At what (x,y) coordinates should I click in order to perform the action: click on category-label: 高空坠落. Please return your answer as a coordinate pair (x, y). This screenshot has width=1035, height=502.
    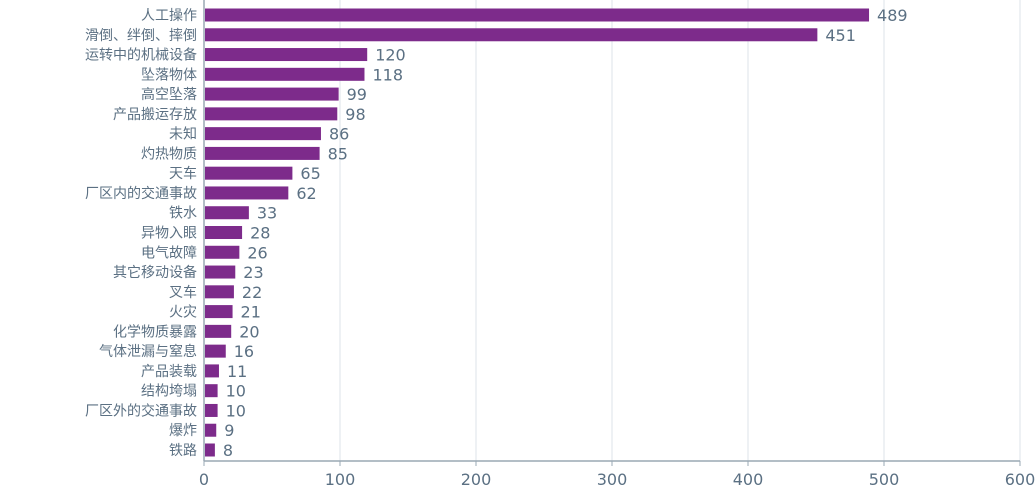
    Looking at the image, I should click on (169, 94).